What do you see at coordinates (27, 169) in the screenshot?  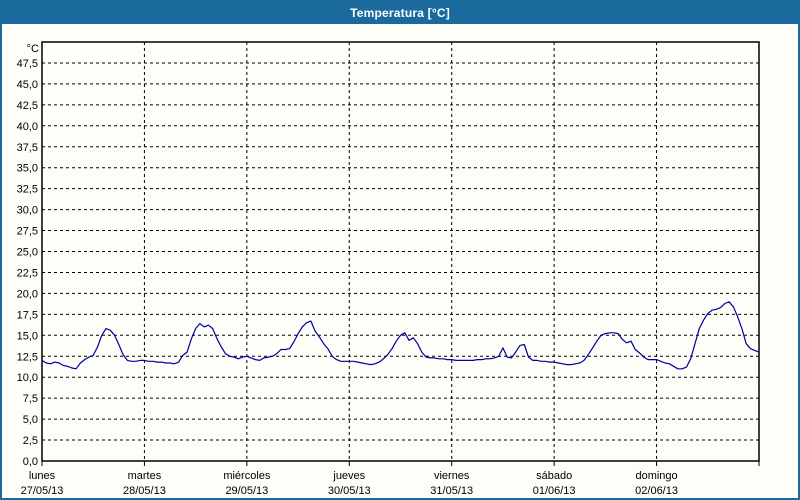 I see `y-tick-label: 35,0` at bounding box center [27, 169].